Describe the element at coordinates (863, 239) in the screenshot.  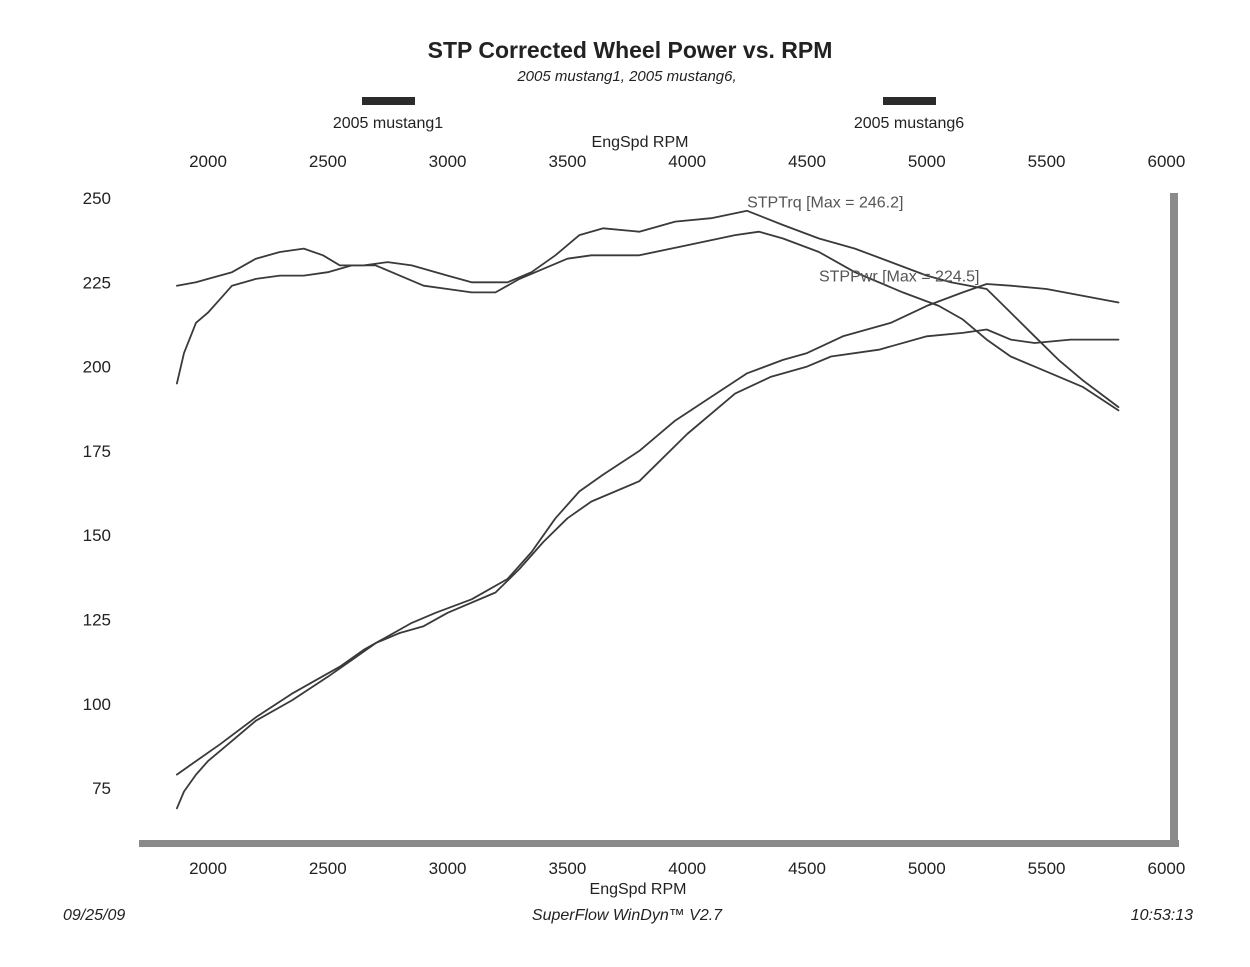
I see `annotations: STPTrq [Max = 246.2] STPPwr [Max = 224.5]` at that location.